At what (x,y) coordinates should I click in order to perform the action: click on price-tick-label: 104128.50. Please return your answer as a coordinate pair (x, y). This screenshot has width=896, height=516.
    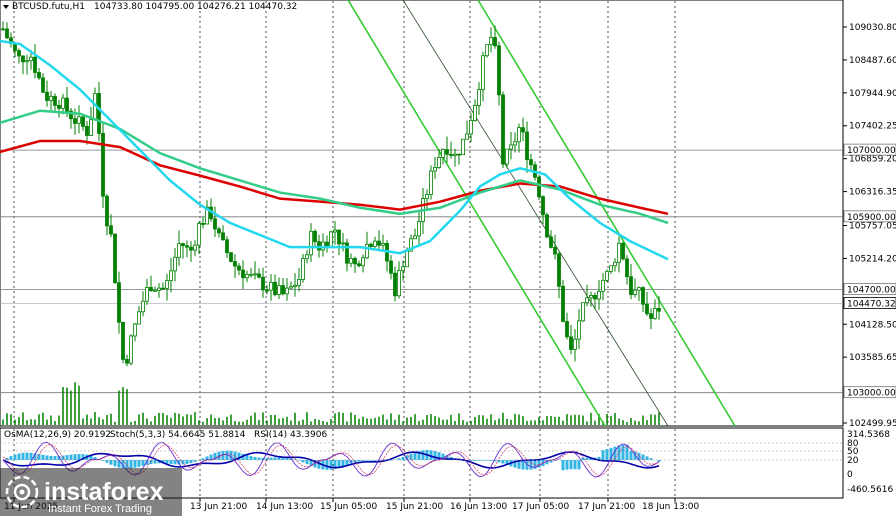
    Looking at the image, I should click on (872, 325).